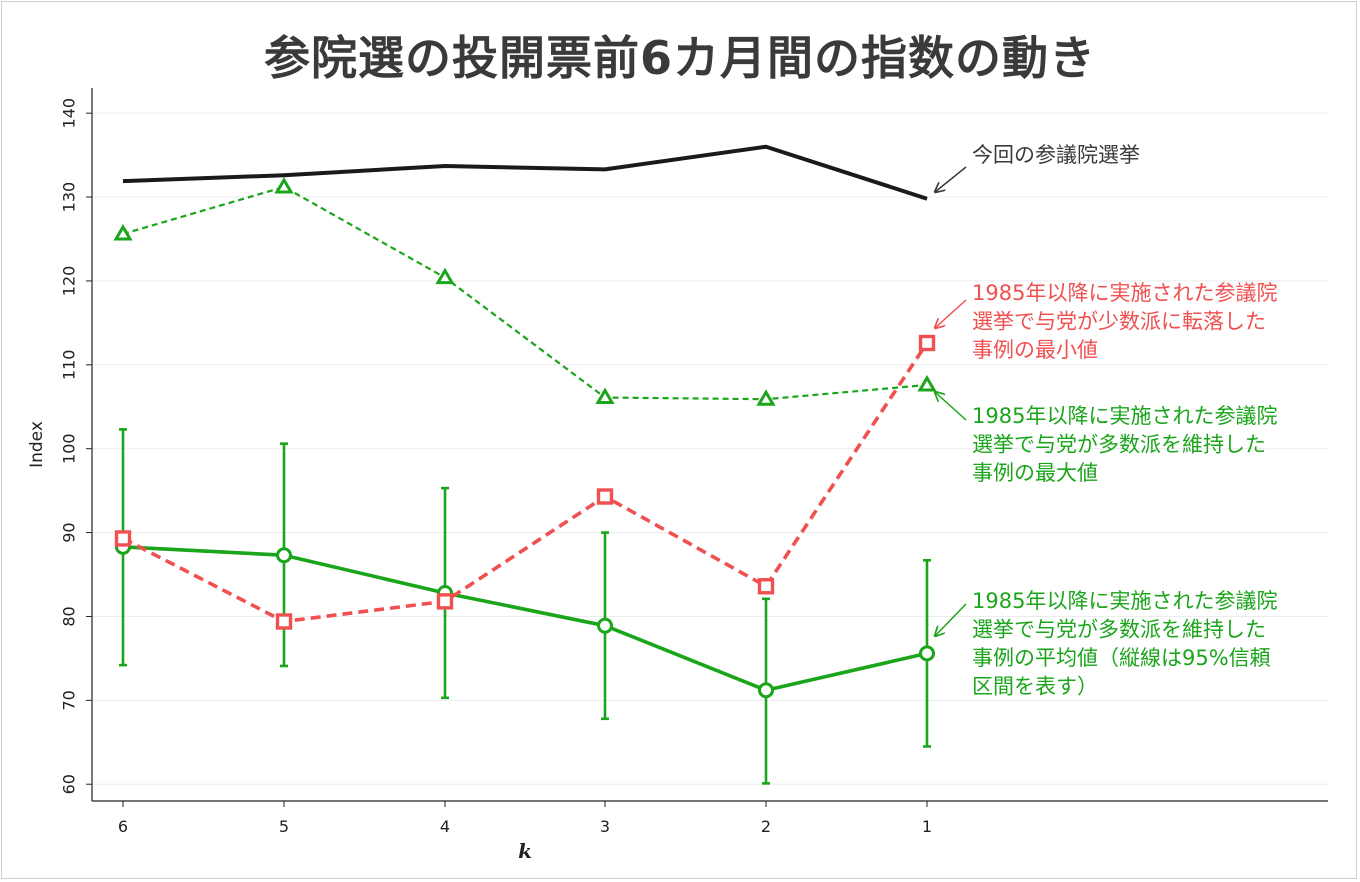 The image size is (1360, 882). I want to click on x-tick-label: 1, so click(927, 826).